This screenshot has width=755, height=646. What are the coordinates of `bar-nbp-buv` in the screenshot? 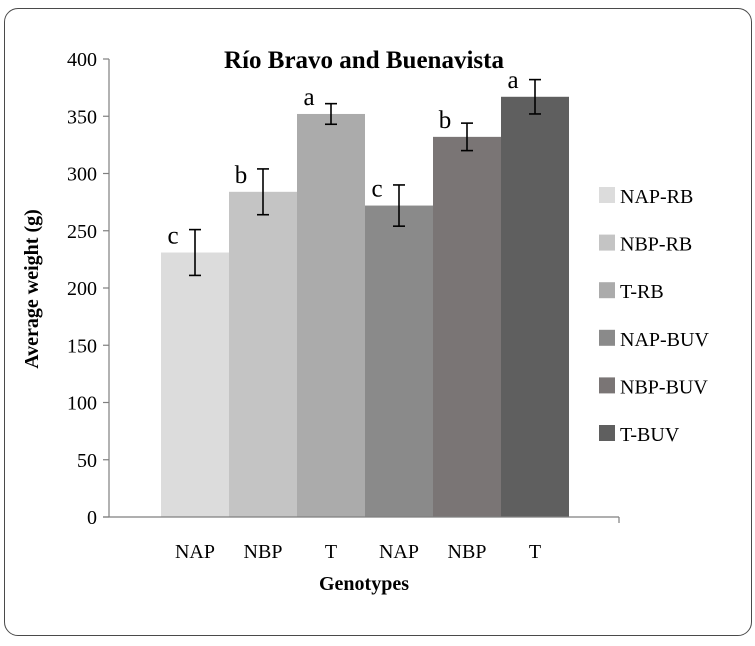 It's located at (467, 327).